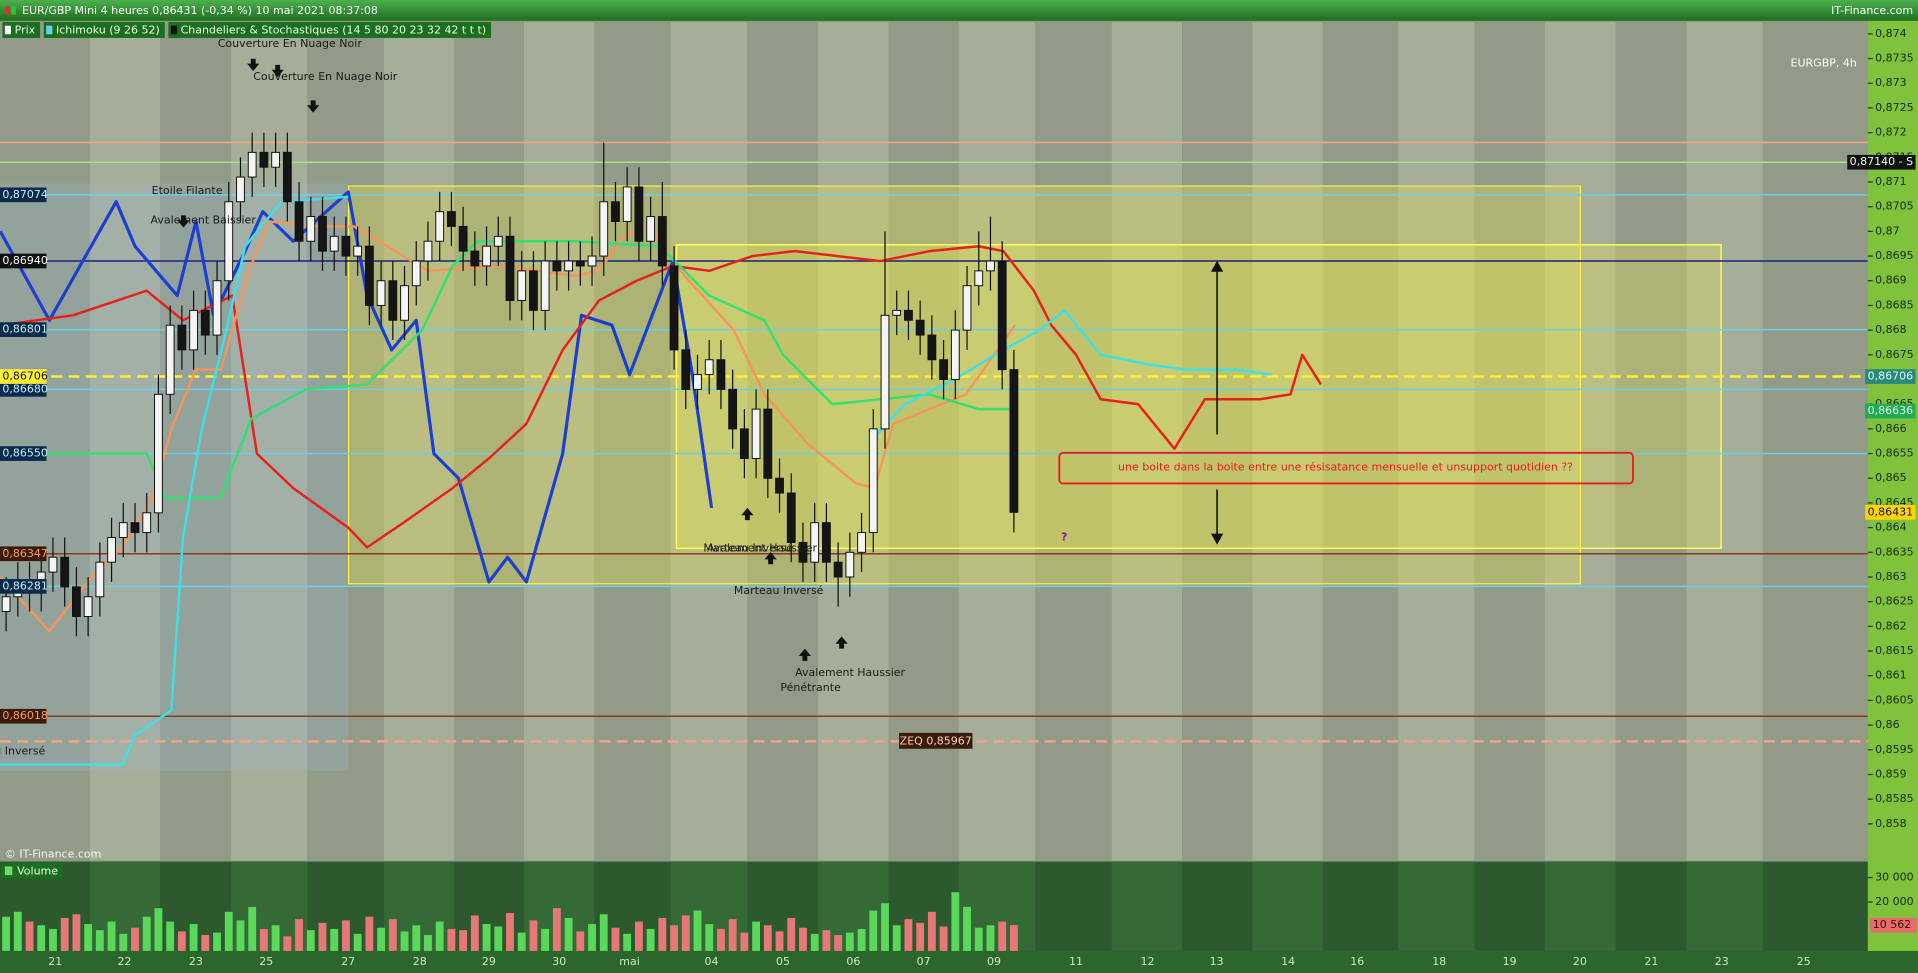 The image size is (1918, 973). What do you see at coordinates (1894, 255) in the screenshot?
I see `y-tick-label: 0,8695` at bounding box center [1894, 255].